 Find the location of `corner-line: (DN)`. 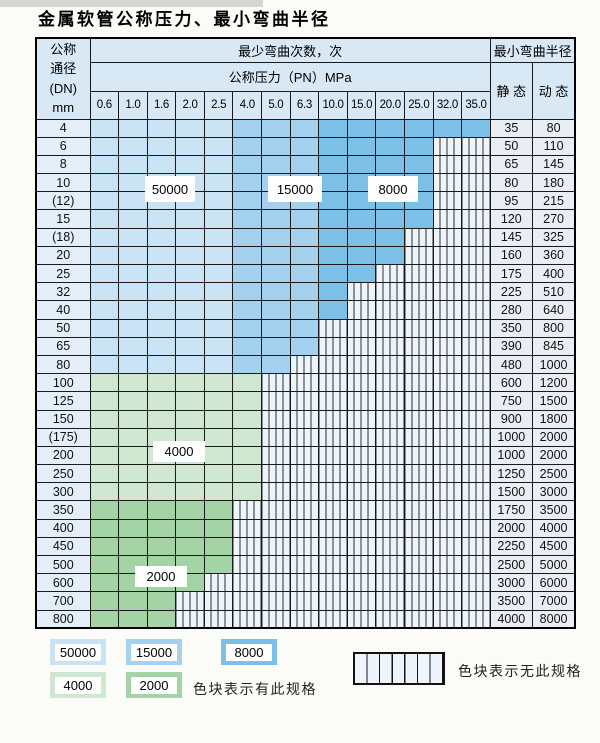

corner-line: (DN) is located at coordinates (63, 88).